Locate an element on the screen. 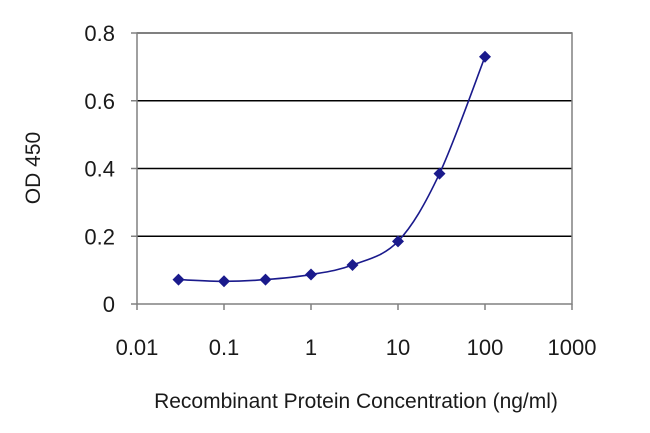 Image resolution: width=650 pixels, height=433 pixels. x-tick-label: 1 is located at coordinates (311, 347).